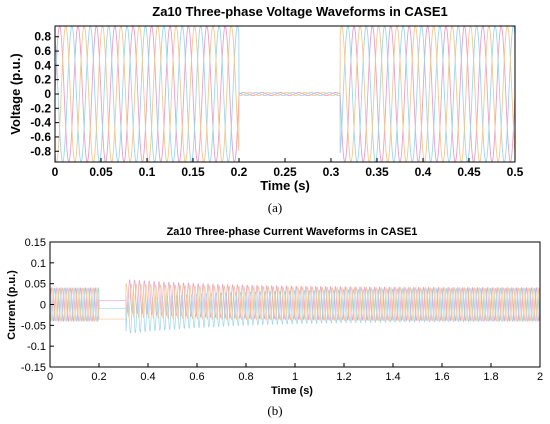  I want to click on current-x-tick-label: 1.8, so click(490, 377).